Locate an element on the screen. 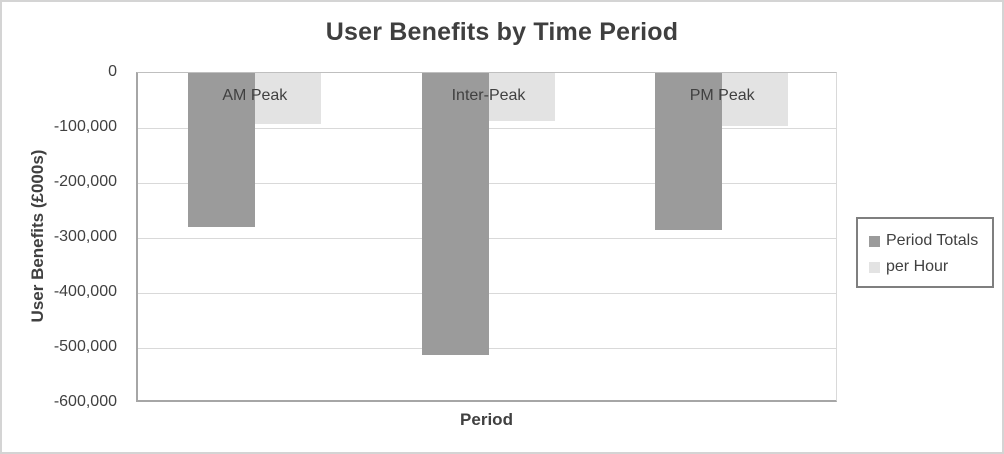 This screenshot has height=454, width=1004. legend-item-per-hour: per Hour is located at coordinates (930, 267).